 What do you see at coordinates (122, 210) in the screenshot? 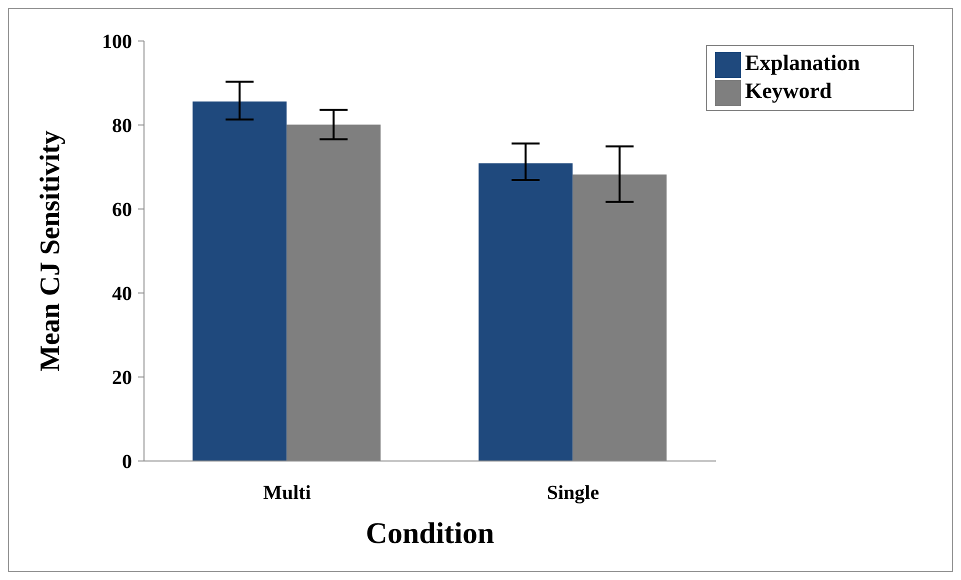
I see `y-tick-label: 60` at bounding box center [122, 210].